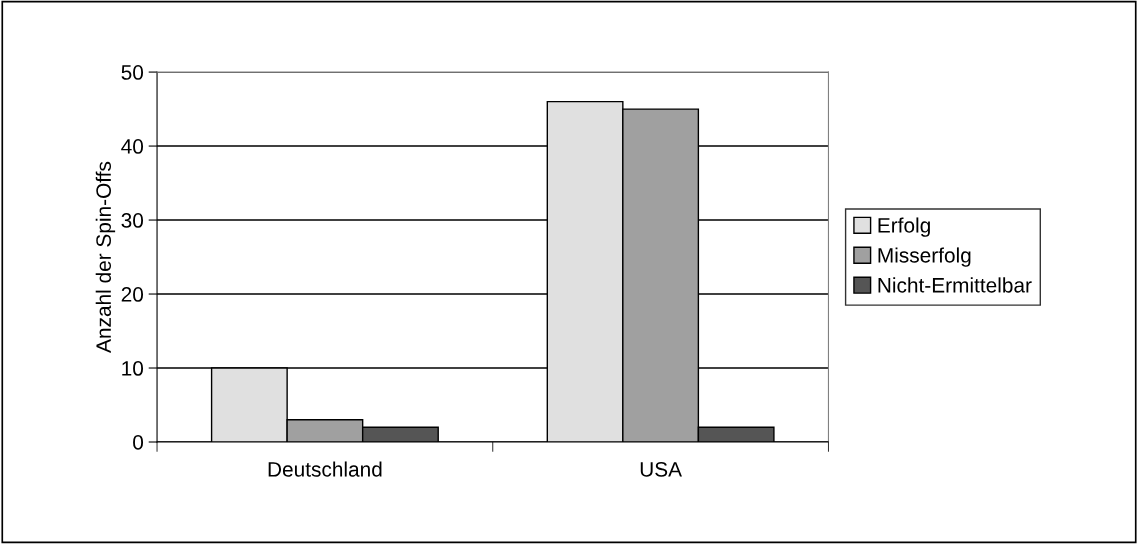 This screenshot has width=1138, height=544. What do you see at coordinates (325, 469) in the screenshot?
I see `x-tick-label: Deutschland` at bounding box center [325, 469].